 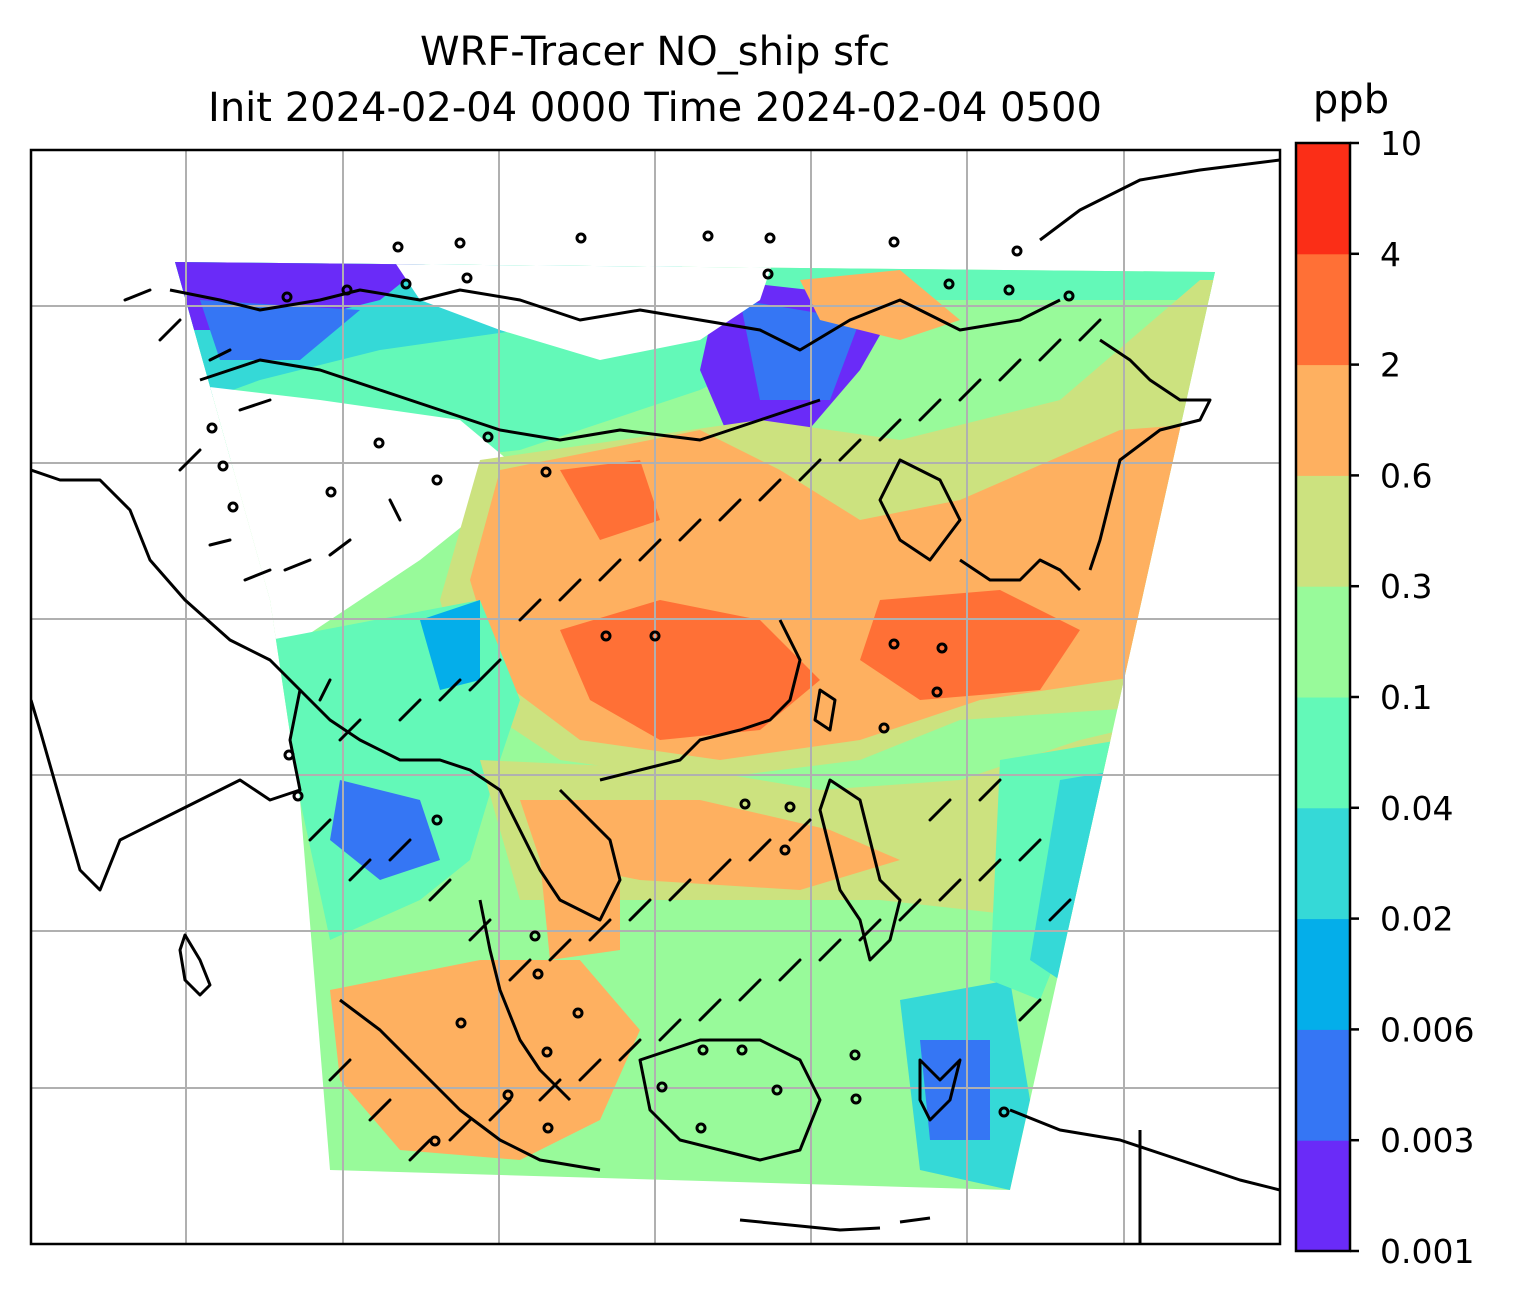 What do you see at coordinates (1351, 100) in the screenshot?
I see `colorbar-unit-label: ppb` at bounding box center [1351, 100].